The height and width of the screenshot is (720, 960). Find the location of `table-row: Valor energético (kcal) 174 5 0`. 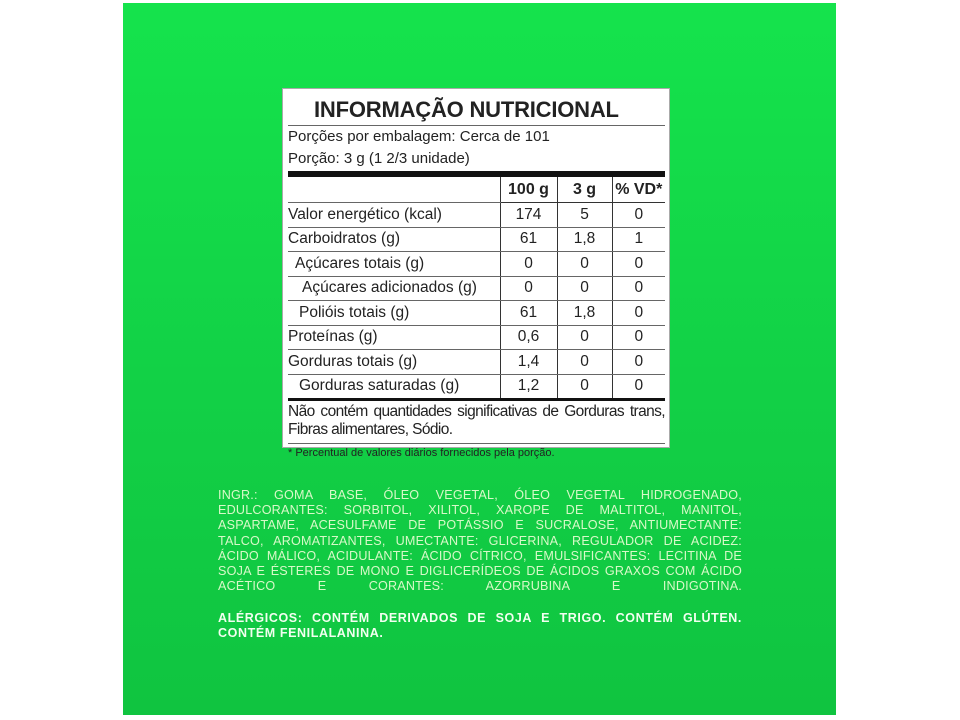

table-row: Valor energético (kcal) 174 5 0 is located at coordinates (476, 215).